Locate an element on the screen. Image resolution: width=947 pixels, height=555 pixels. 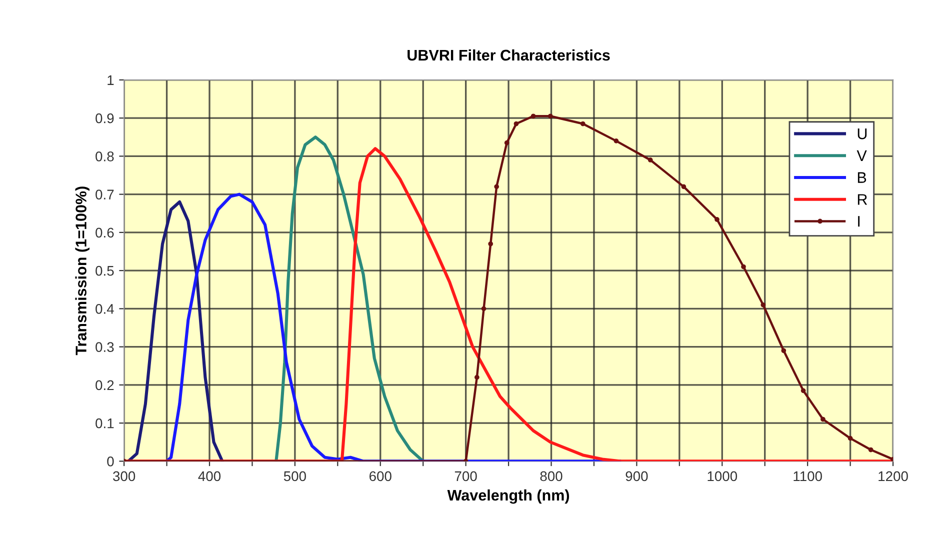
x-axis-title: Wavelength (nm) is located at coordinates (508, 496).